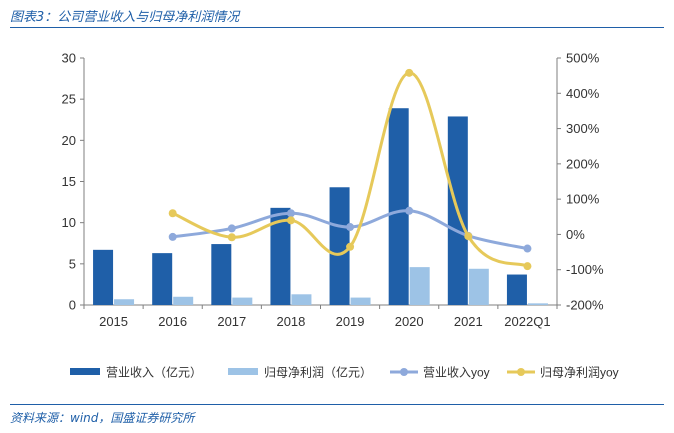  I want to click on y-tick-label-left: 30, so click(69, 58).